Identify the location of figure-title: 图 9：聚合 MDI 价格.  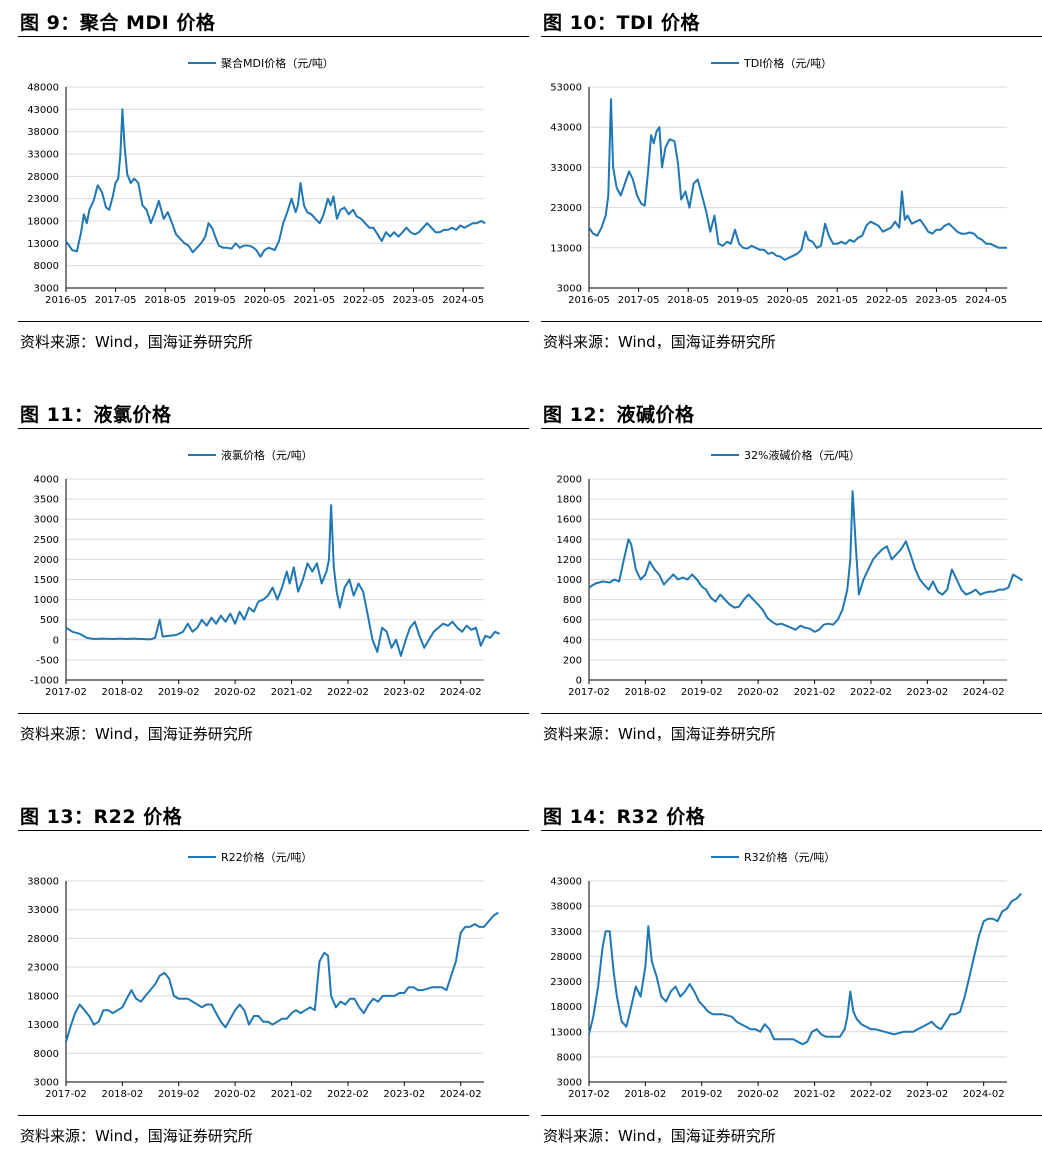
(118, 23).